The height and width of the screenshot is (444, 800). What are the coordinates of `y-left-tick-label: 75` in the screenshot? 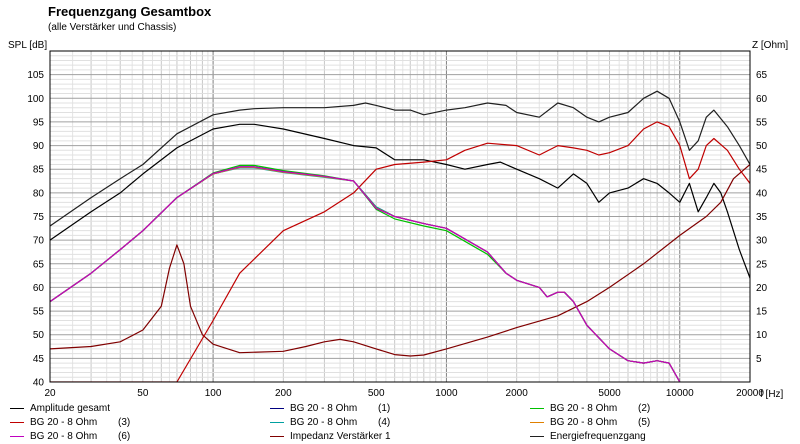 It's located at (39, 217).